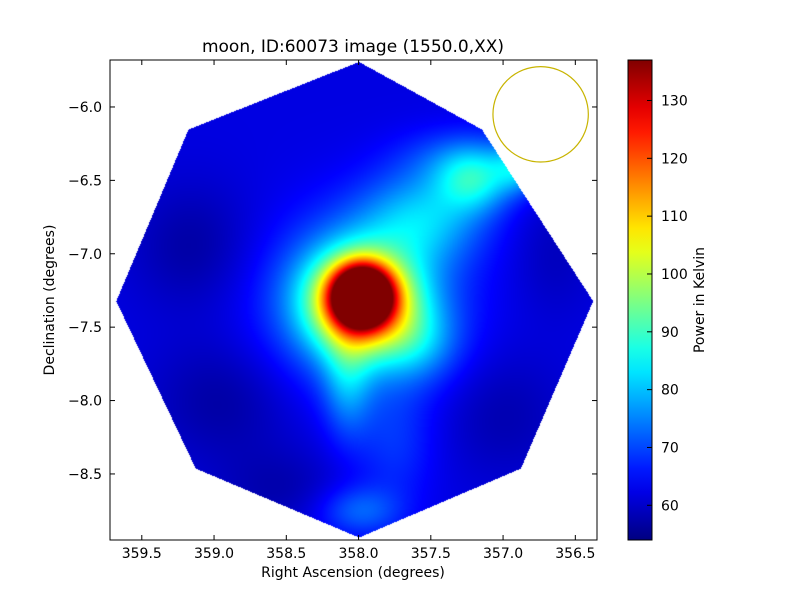  Describe the element at coordinates (214, 554) in the screenshot. I see `x-tick-label: 359.0` at that location.